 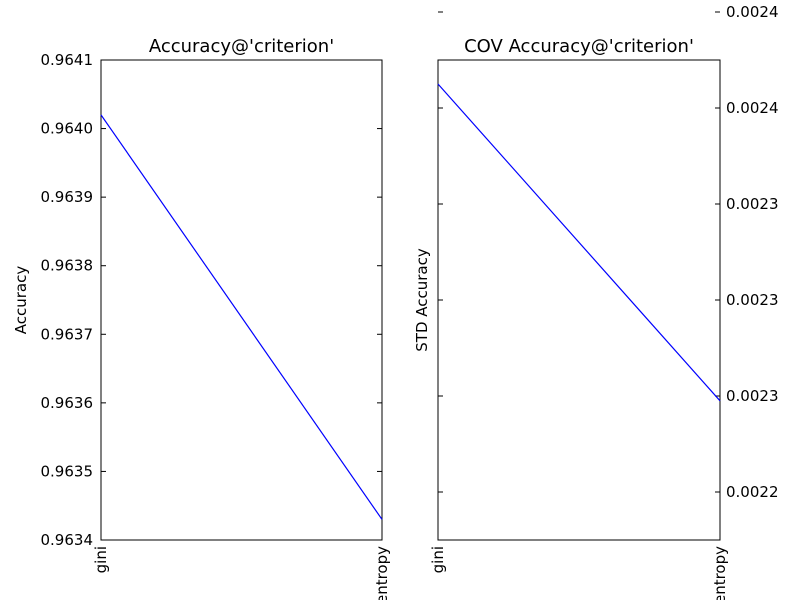 What do you see at coordinates (67, 334) in the screenshot?
I see `y-tick-label: 0.9637` at bounding box center [67, 334].